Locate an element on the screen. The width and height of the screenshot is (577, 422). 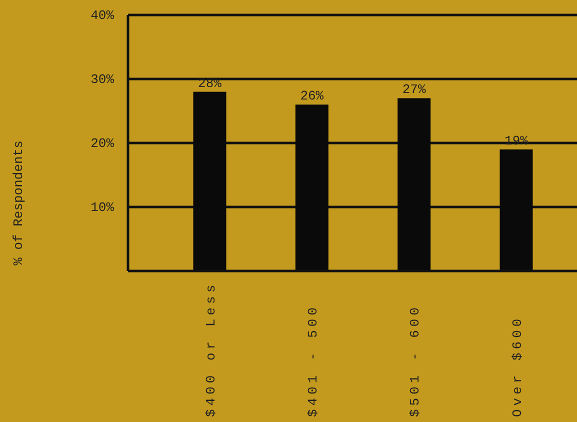
data-label: 28% is located at coordinates (210, 83).